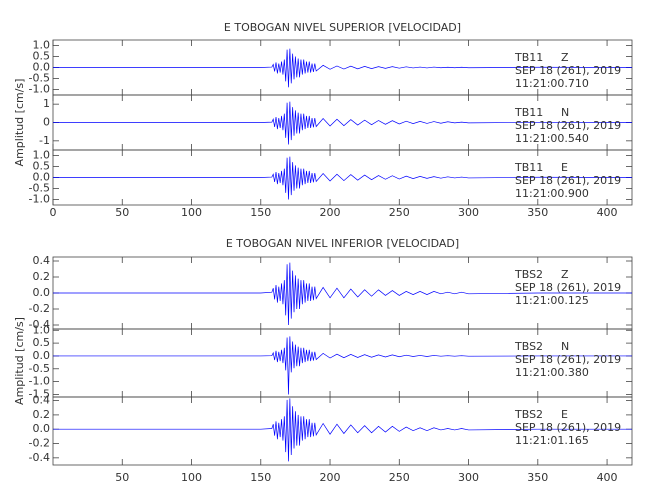 The image size is (650, 500). Describe the element at coordinates (342, 27) in the screenshot. I see `chart-title: E TOBOGAN NIVEL SUPERIOR [VELOCIDAD]` at that location.